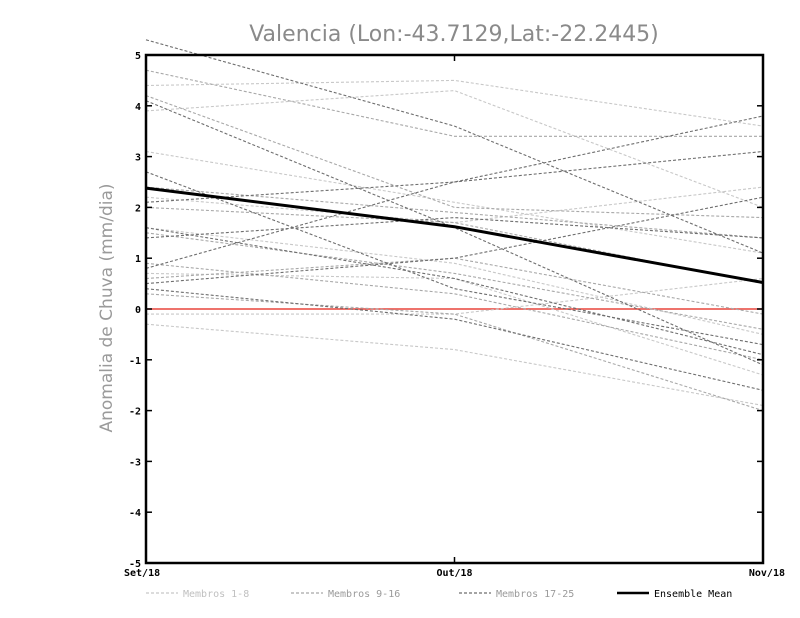  I want to click on y-tick-label: -3, so click(135, 462).